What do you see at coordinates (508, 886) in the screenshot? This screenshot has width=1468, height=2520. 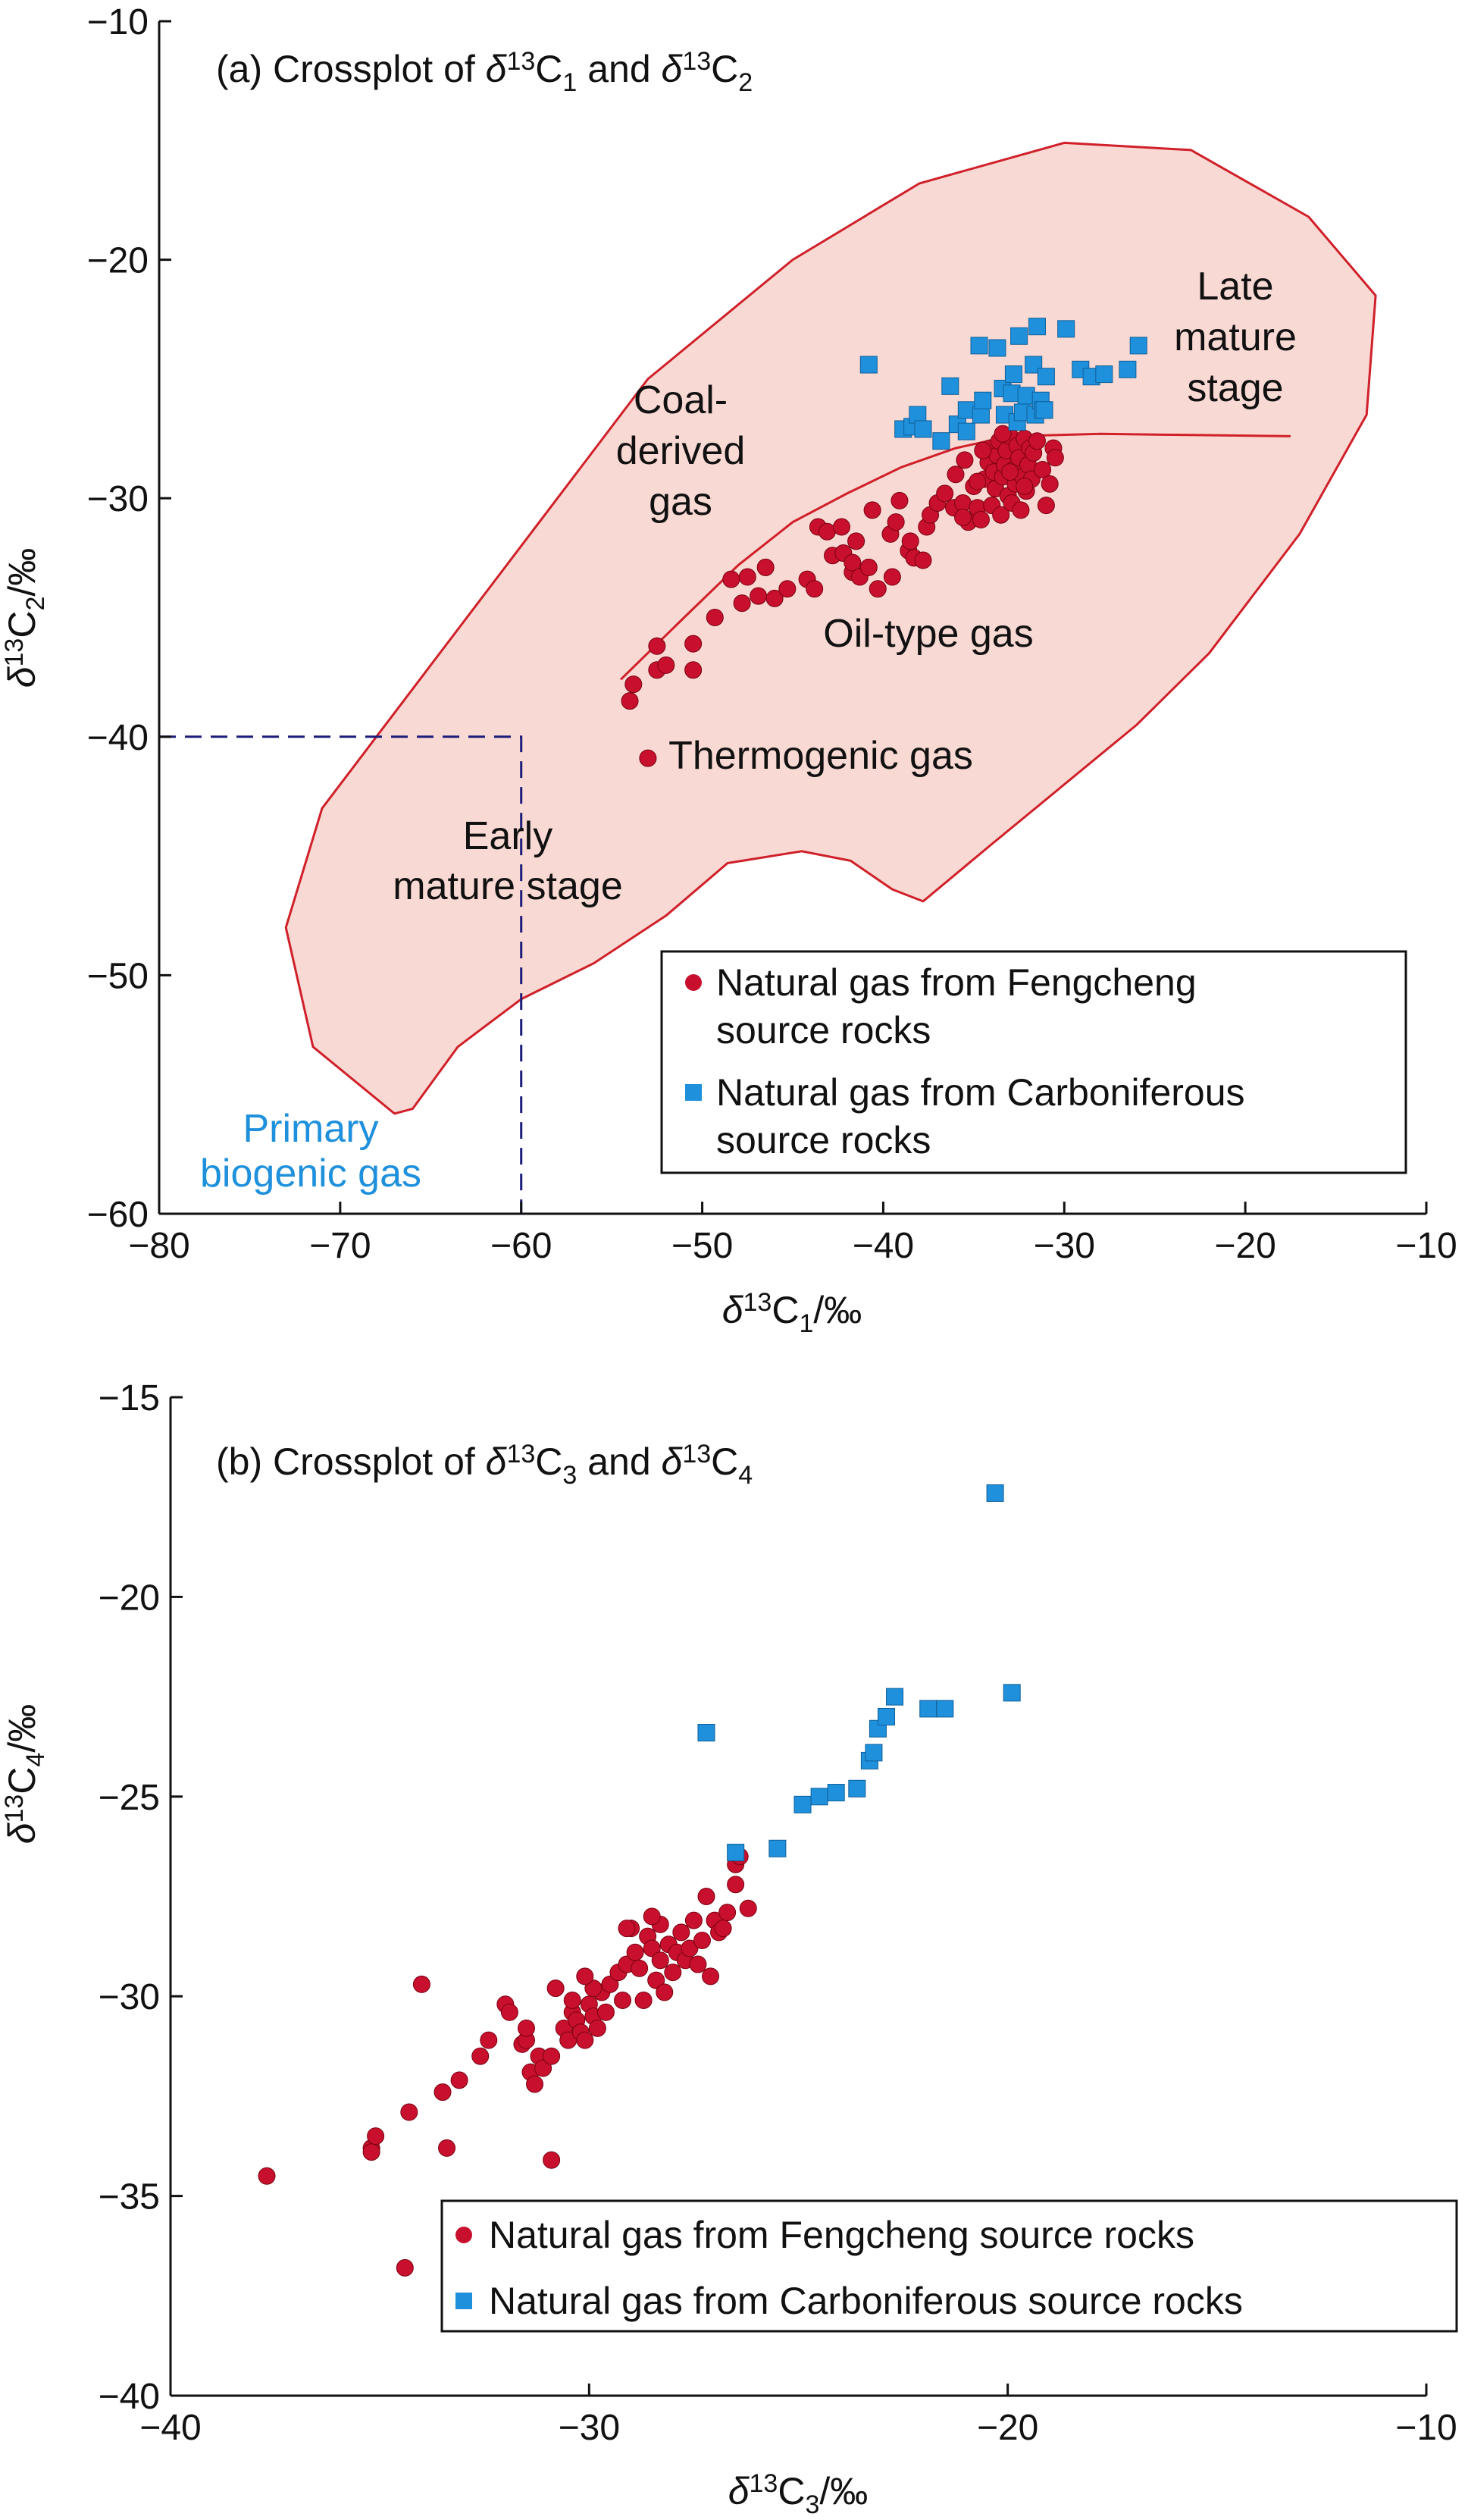 I see `early-mature-stage-label-line-2: mature stage` at bounding box center [508, 886].